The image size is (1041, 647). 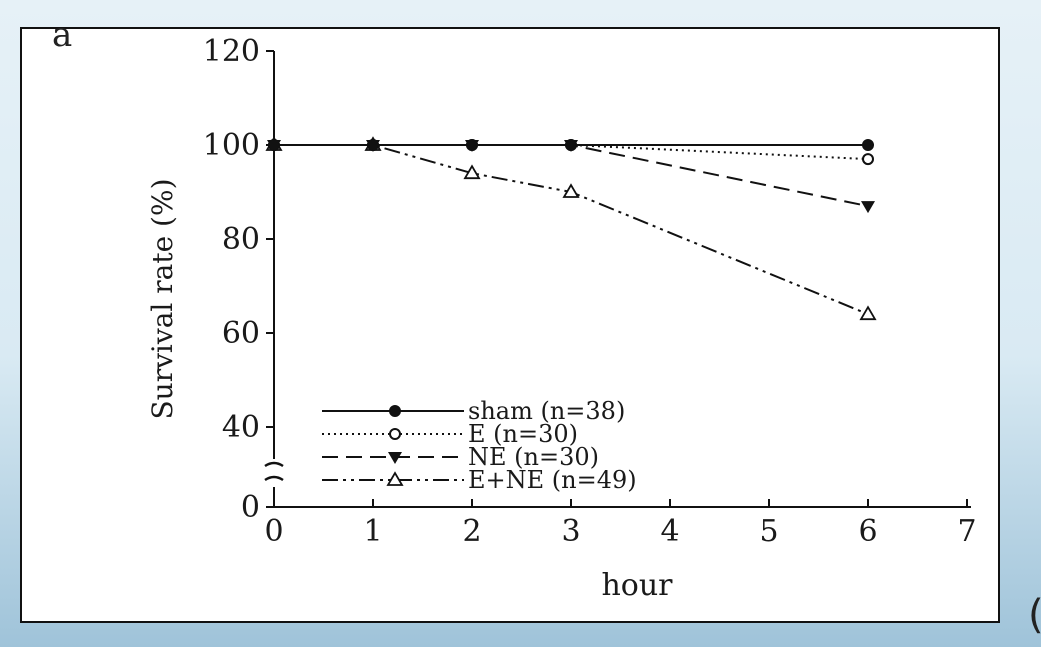 I want to click on x-tick-label: 4, so click(x=669, y=531).